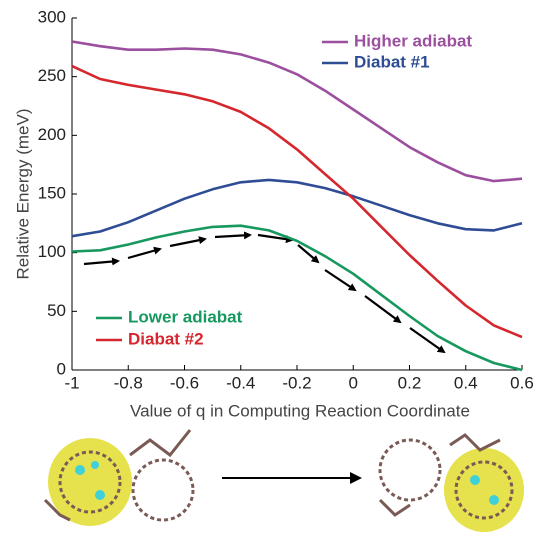 This screenshot has width=539, height=540. I want to click on y-tick-label: 250, so click(52, 75).